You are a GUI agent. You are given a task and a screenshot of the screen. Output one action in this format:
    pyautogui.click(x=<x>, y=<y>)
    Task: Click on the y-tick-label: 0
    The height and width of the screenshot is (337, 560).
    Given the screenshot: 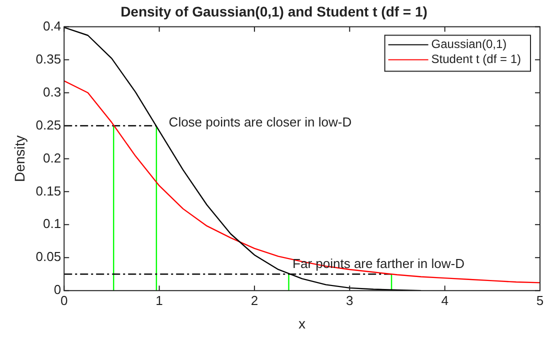 What is the action you would take?
    pyautogui.click(x=58, y=290)
    